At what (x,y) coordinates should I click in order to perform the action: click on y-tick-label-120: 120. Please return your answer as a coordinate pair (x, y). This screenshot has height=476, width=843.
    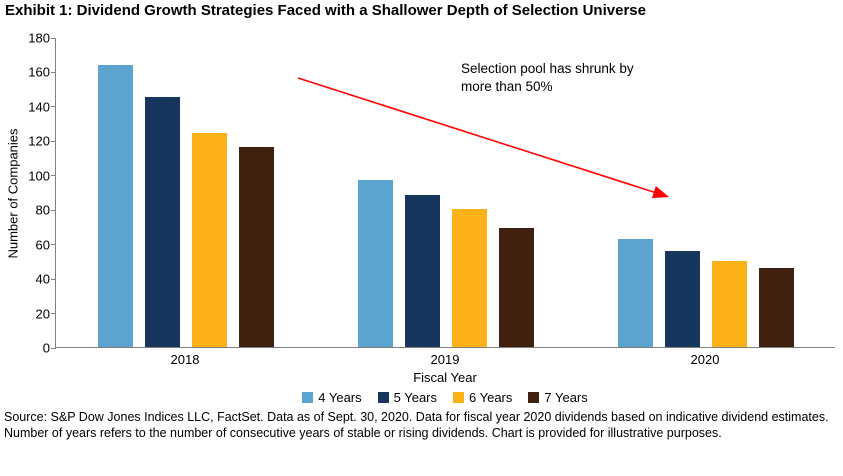
    Looking at the image, I should click on (39, 141).